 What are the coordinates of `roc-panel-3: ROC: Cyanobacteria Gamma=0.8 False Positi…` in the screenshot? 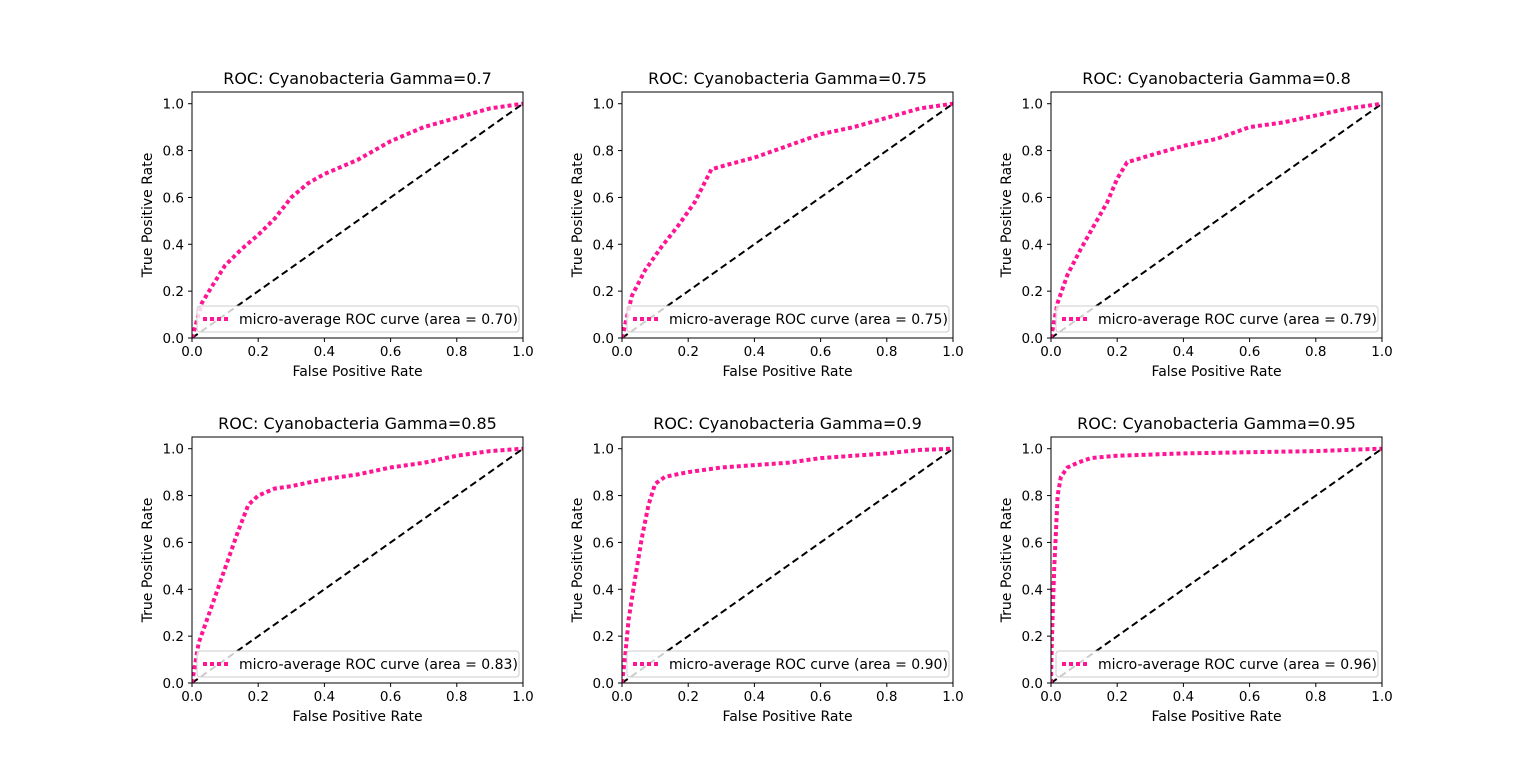 It's located at (1196, 224).